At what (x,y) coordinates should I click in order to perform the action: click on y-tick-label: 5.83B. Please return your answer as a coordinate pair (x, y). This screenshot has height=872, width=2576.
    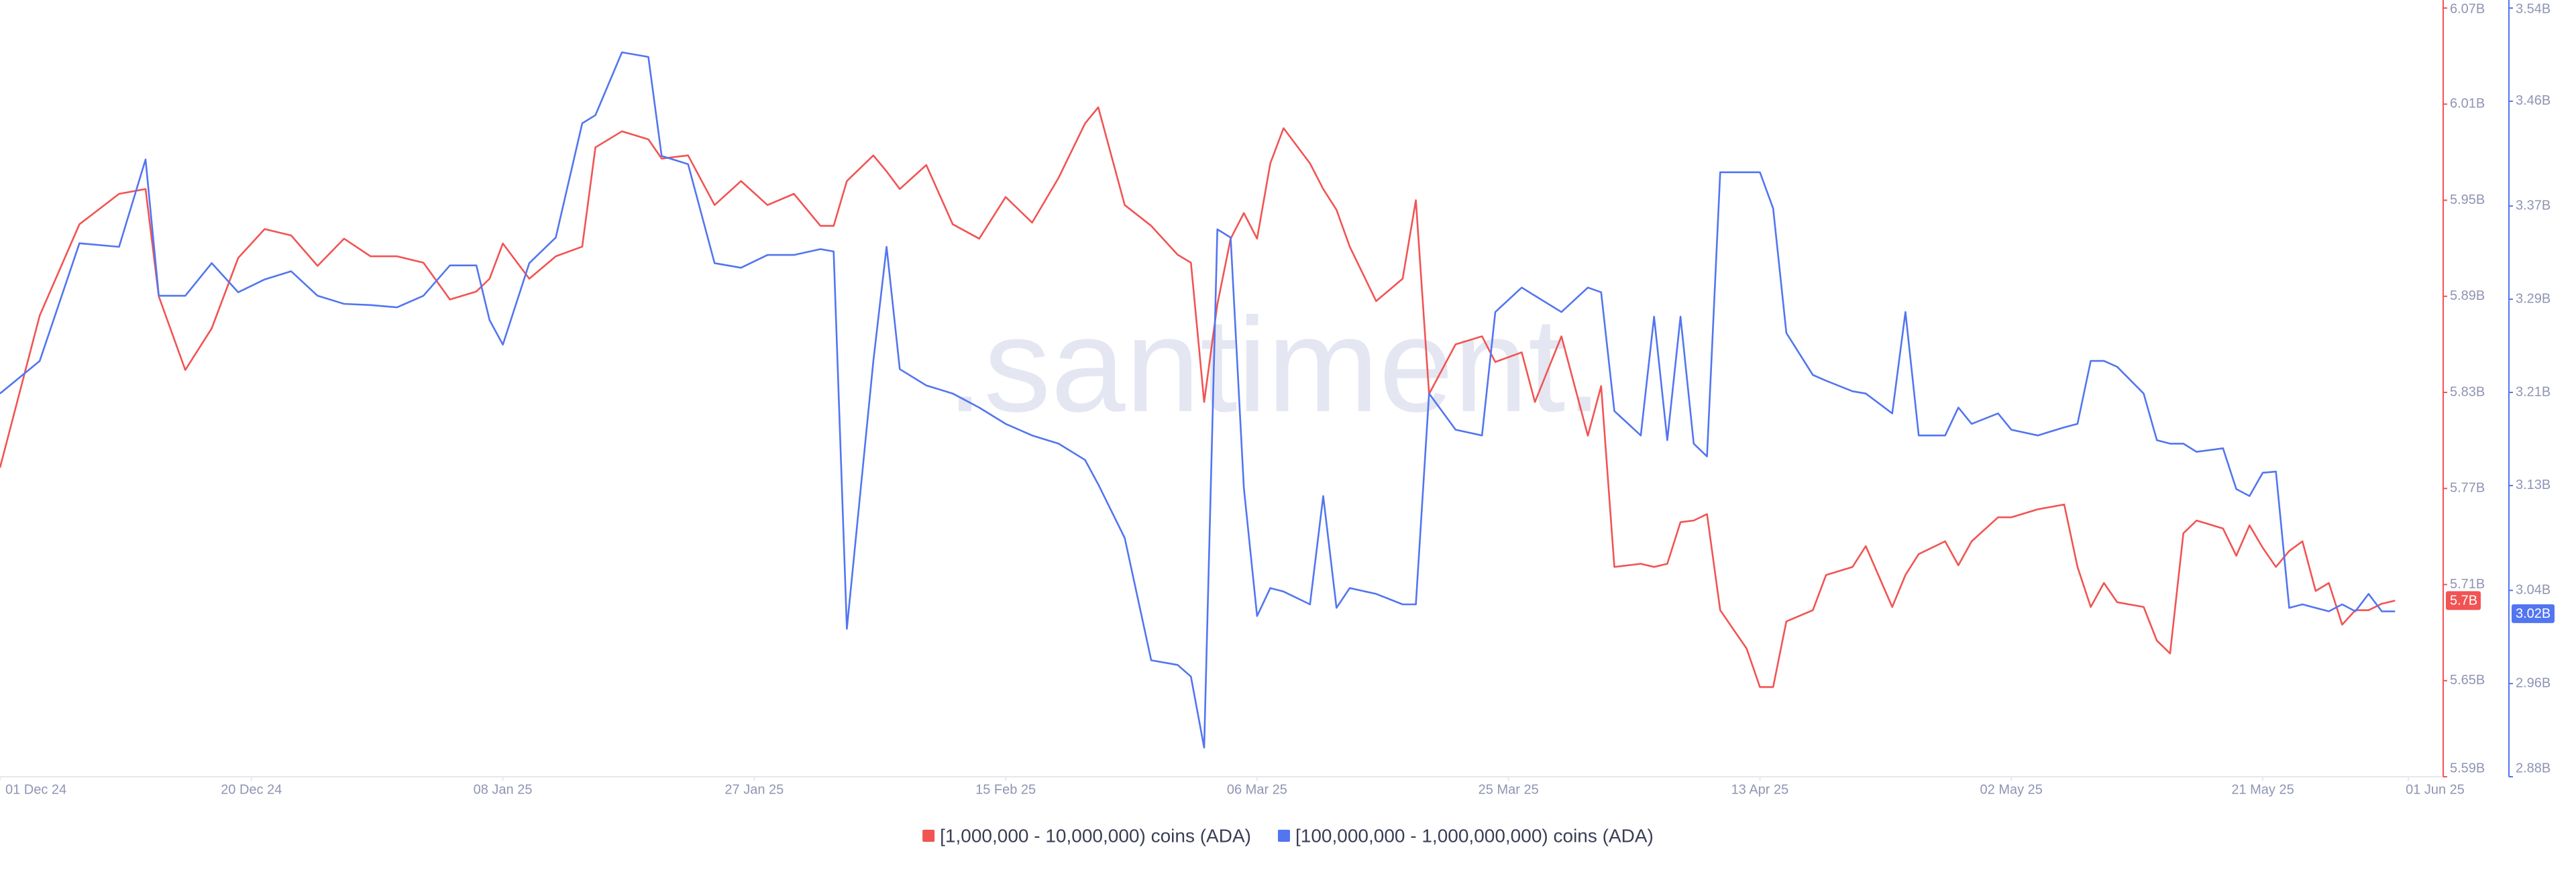
    Looking at the image, I should click on (2467, 391).